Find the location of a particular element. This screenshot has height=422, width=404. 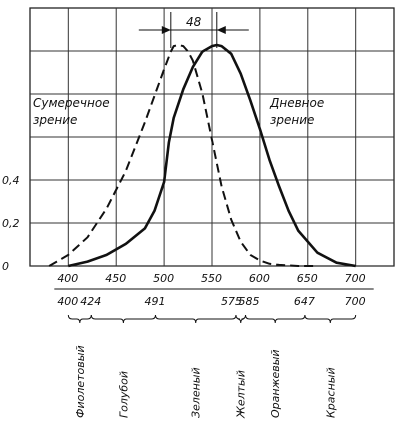

photopic-label-line1: Дневное is located at coordinates (296, 103).